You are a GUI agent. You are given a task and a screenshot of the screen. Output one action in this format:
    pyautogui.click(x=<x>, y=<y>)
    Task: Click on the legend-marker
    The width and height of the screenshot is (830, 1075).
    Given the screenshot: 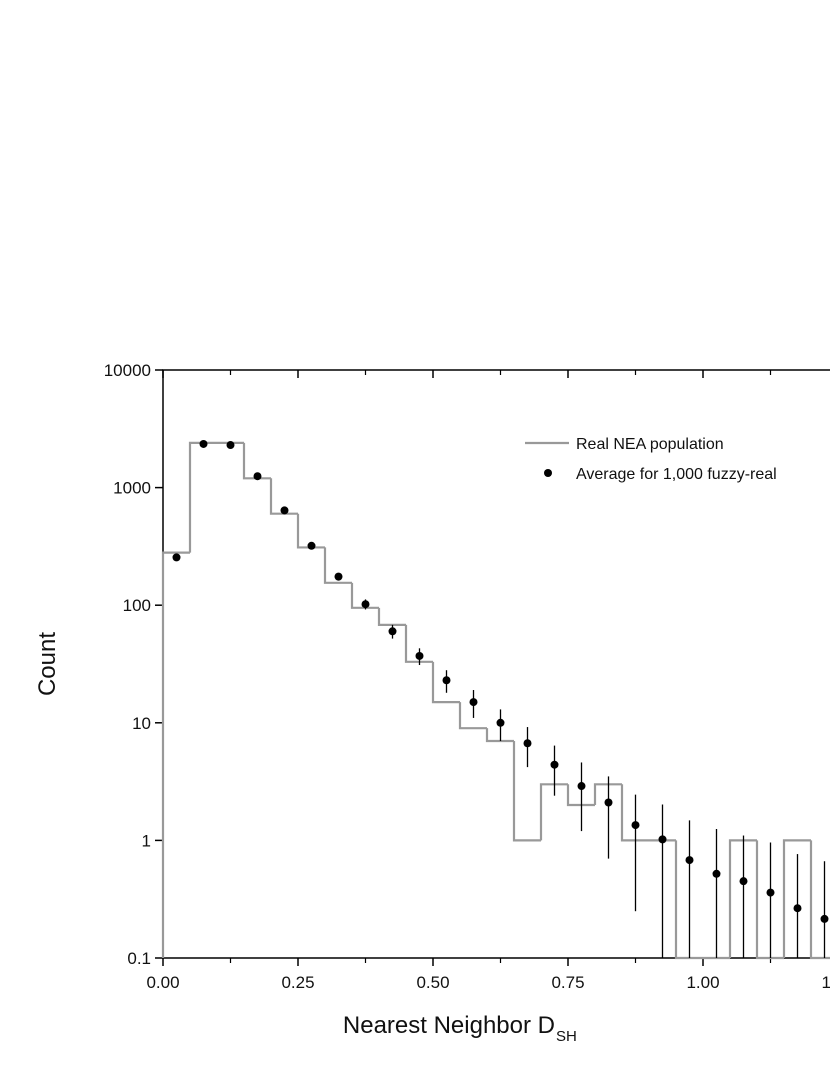 What is the action you would take?
    pyautogui.click(x=548, y=473)
    